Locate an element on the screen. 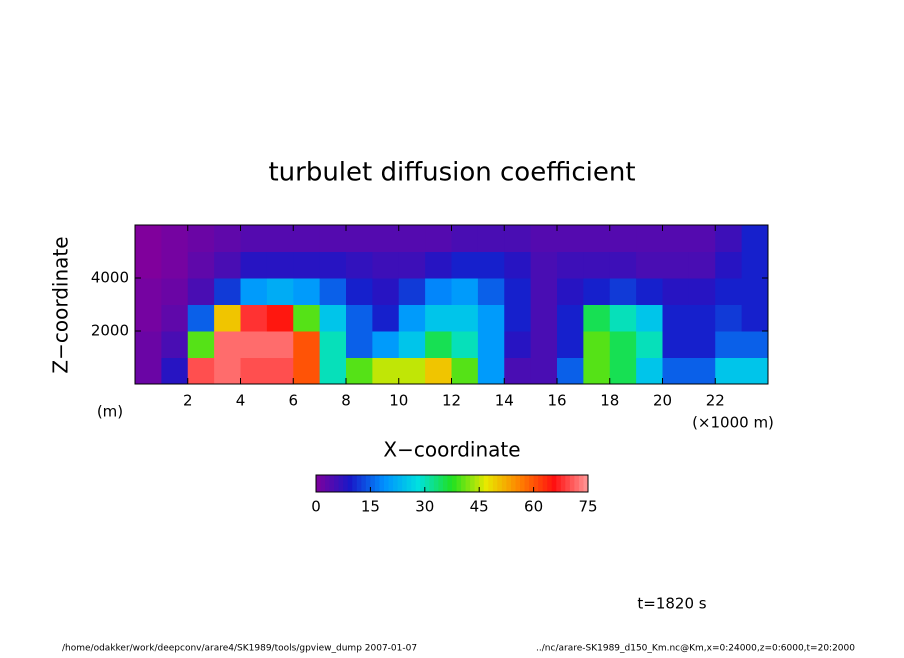 The width and height of the screenshot is (904, 658). x-tick-label: 22 is located at coordinates (715, 401).